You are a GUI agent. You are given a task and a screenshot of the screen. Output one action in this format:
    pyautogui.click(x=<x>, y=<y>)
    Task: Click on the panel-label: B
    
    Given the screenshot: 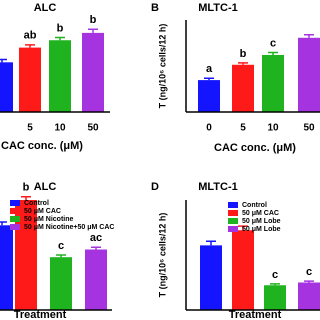 What is the action you would take?
    pyautogui.click(x=155, y=8)
    